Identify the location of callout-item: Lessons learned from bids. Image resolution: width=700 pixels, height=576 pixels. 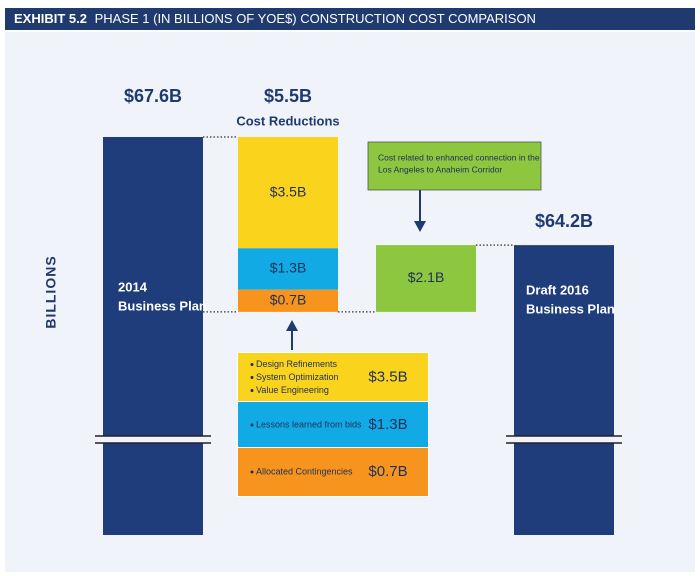
(309, 424).